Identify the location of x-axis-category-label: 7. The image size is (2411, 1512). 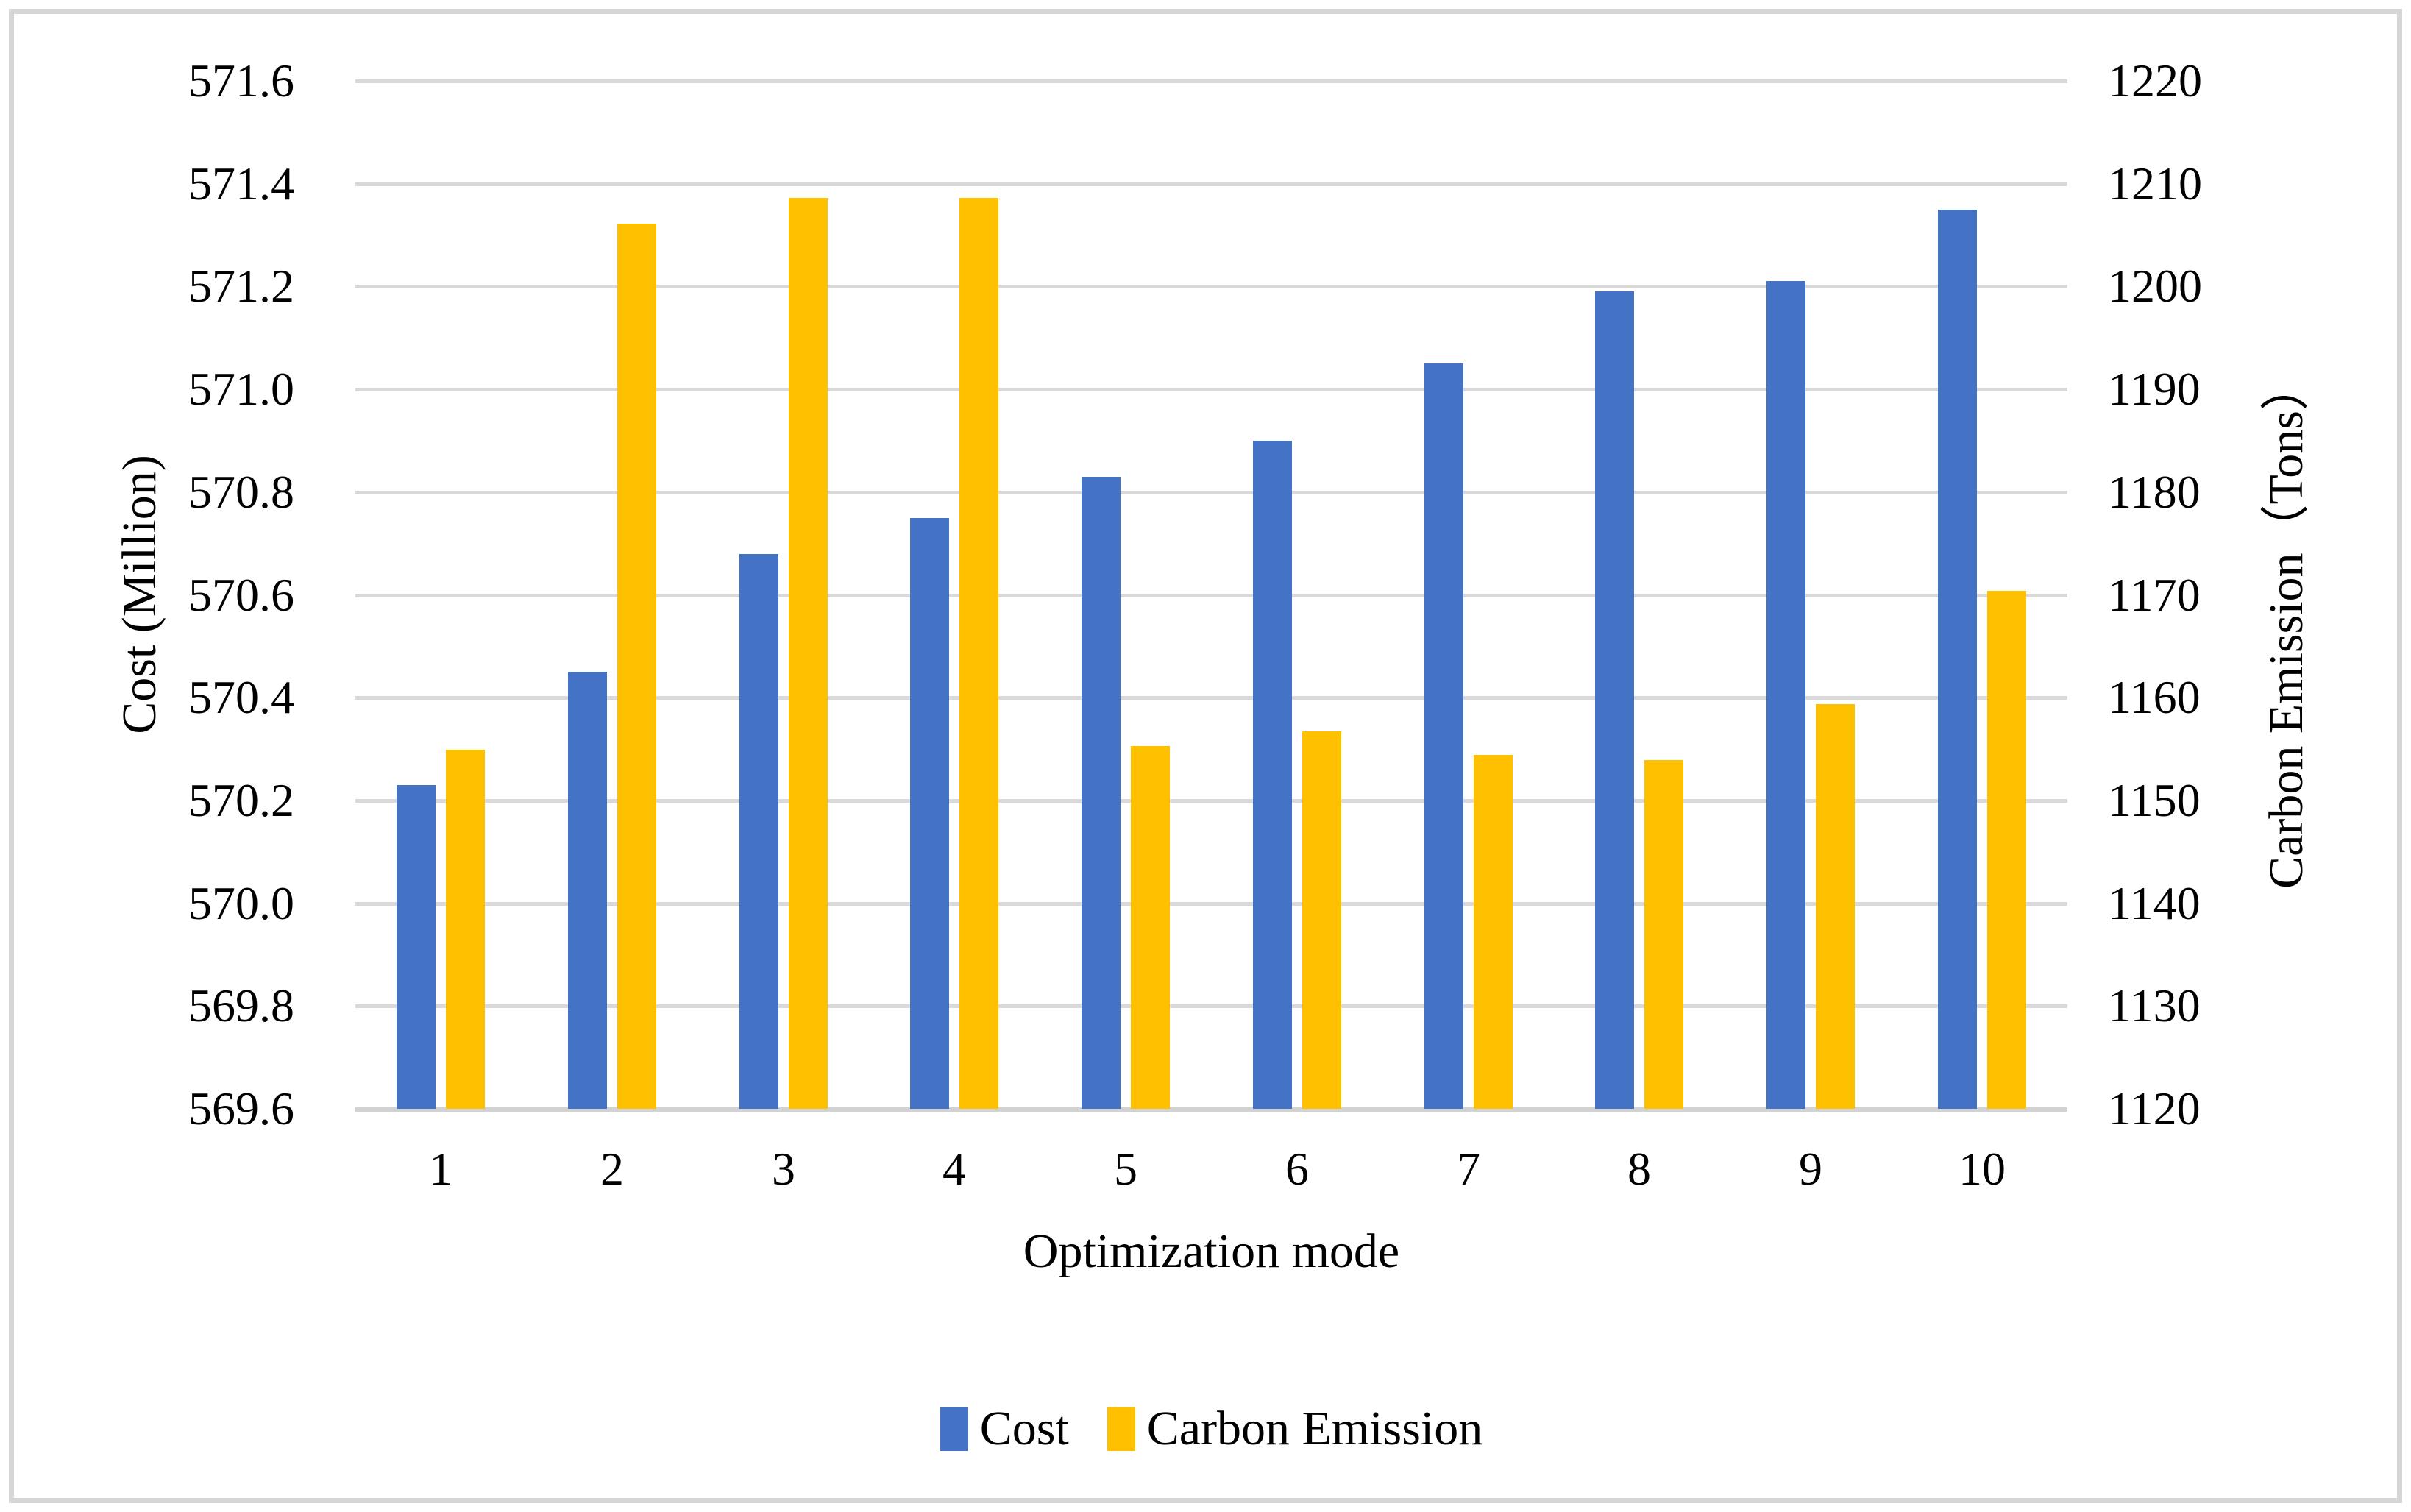
(1468, 1169).